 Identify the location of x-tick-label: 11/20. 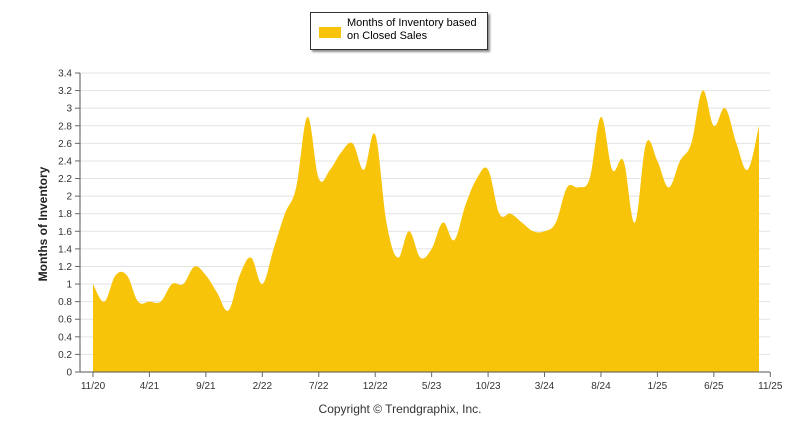
(93, 386).